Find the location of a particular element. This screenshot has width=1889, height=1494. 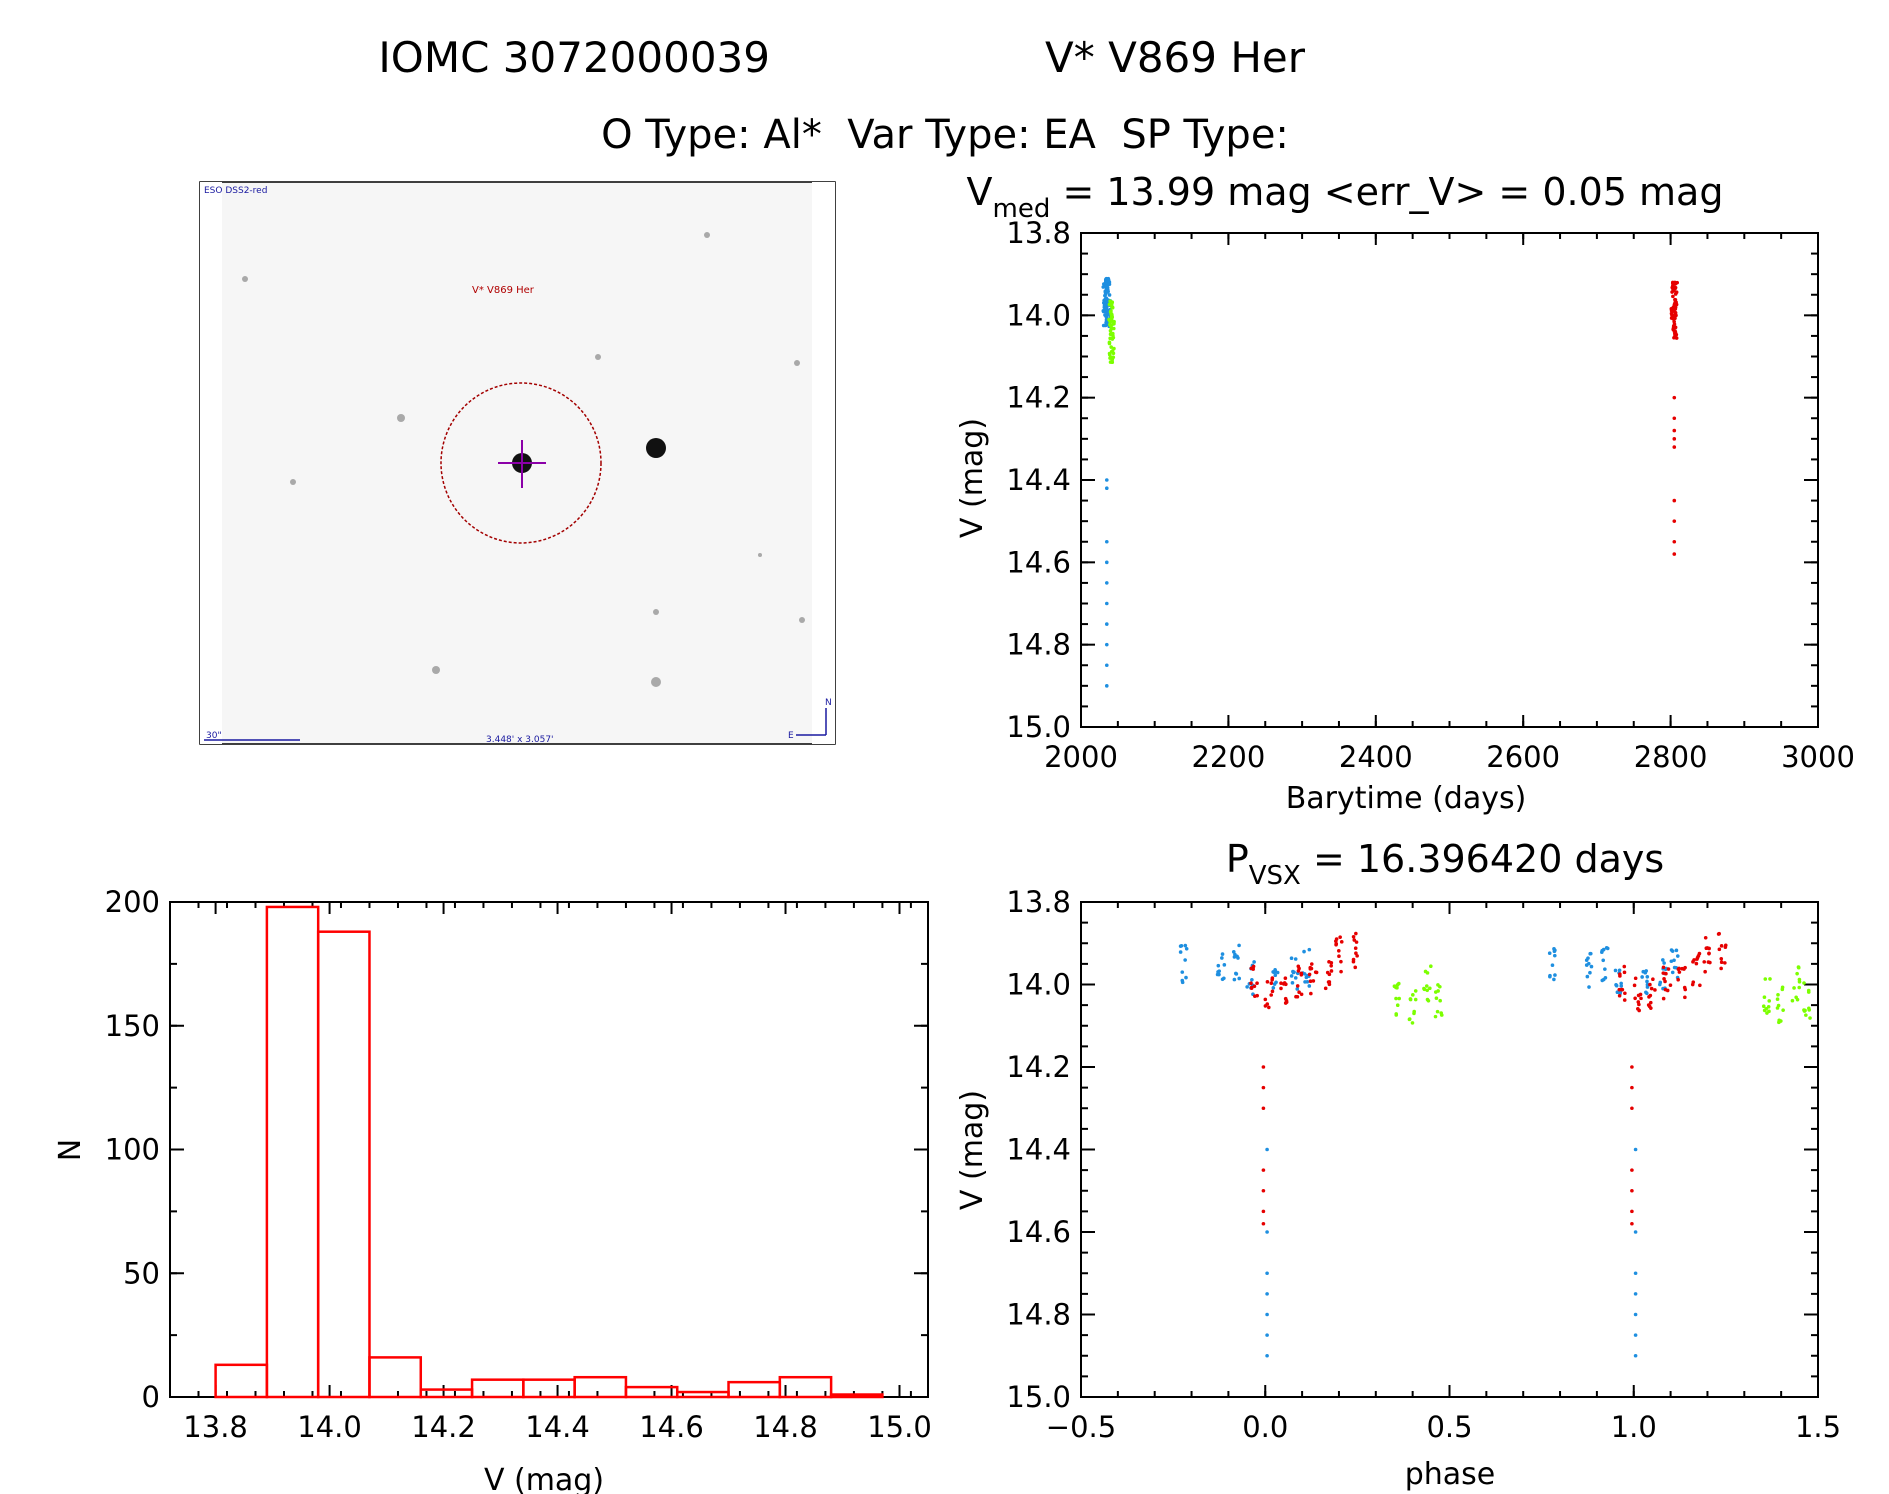

ph-xtick-label: 1.5 is located at coordinates (1818, 1427).